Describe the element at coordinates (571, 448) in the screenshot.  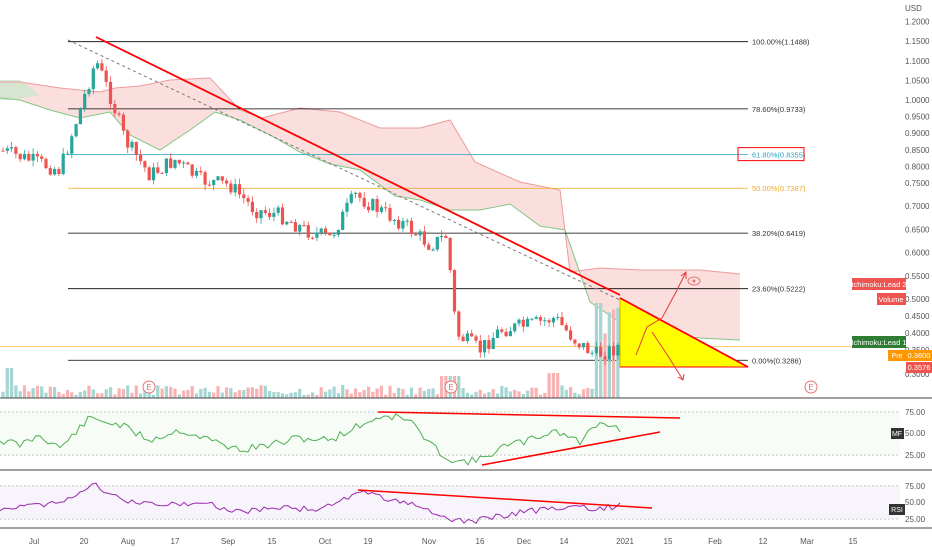
I see `mf-support-line` at that location.